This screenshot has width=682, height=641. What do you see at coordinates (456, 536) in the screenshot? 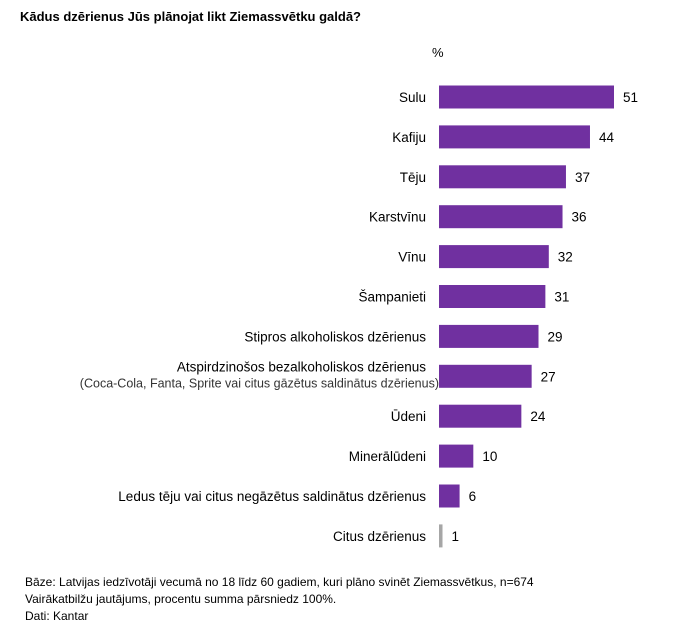
I see `value-label: 1` at bounding box center [456, 536].